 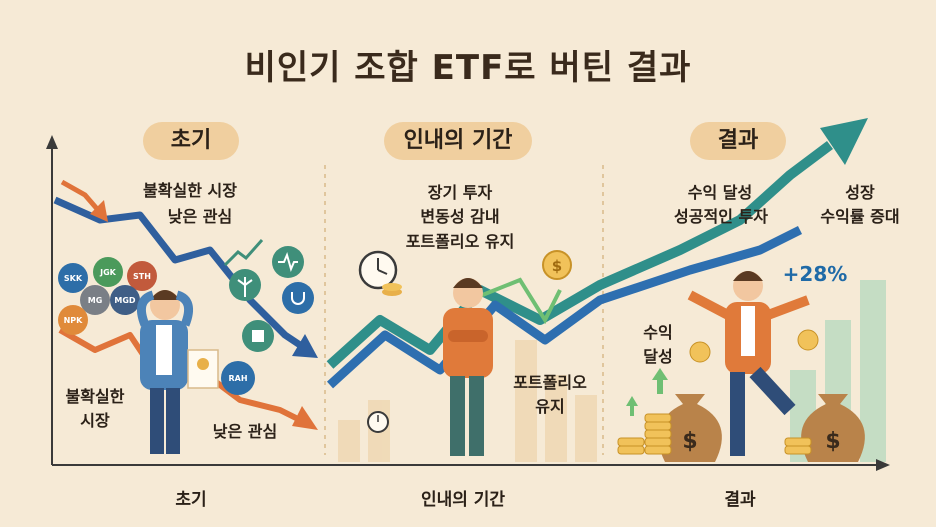 What do you see at coordinates (95, 420) in the screenshot?
I see `label-uncertain-2: 시장` at bounding box center [95, 420].